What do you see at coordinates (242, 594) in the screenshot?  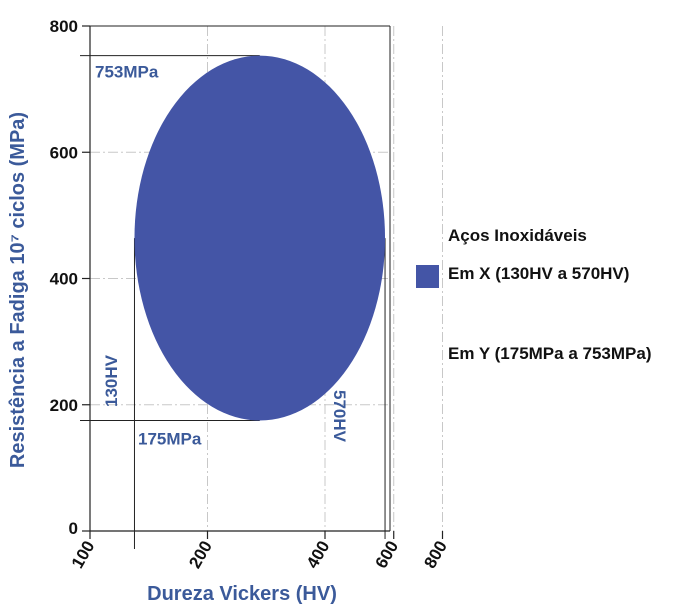 I see `x-axis-title: Dureza Vickers (HV)` at bounding box center [242, 594].